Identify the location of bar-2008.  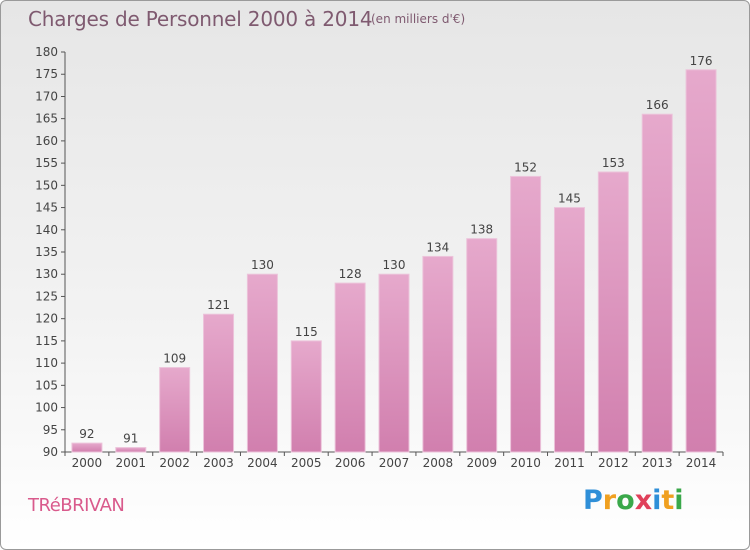
(438, 354).